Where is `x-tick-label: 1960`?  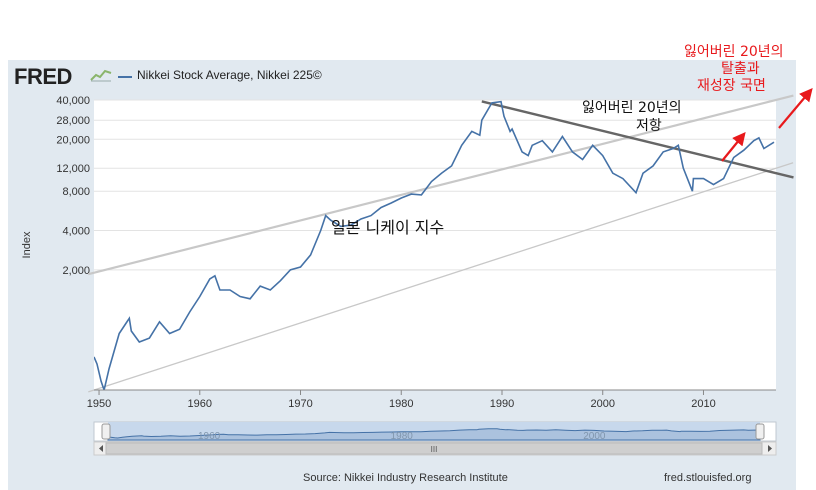
x-tick-label: 1960 is located at coordinates (200, 404).